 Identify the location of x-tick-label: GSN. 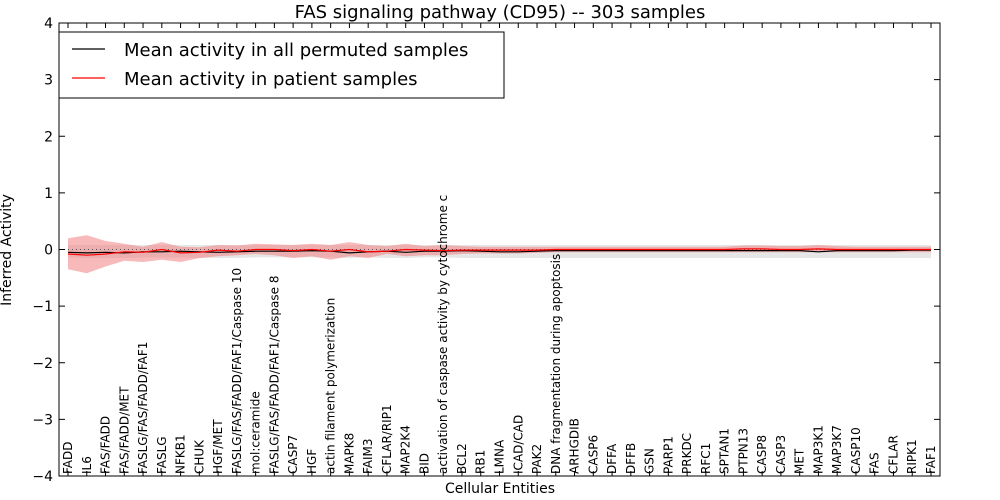
(650, 461).